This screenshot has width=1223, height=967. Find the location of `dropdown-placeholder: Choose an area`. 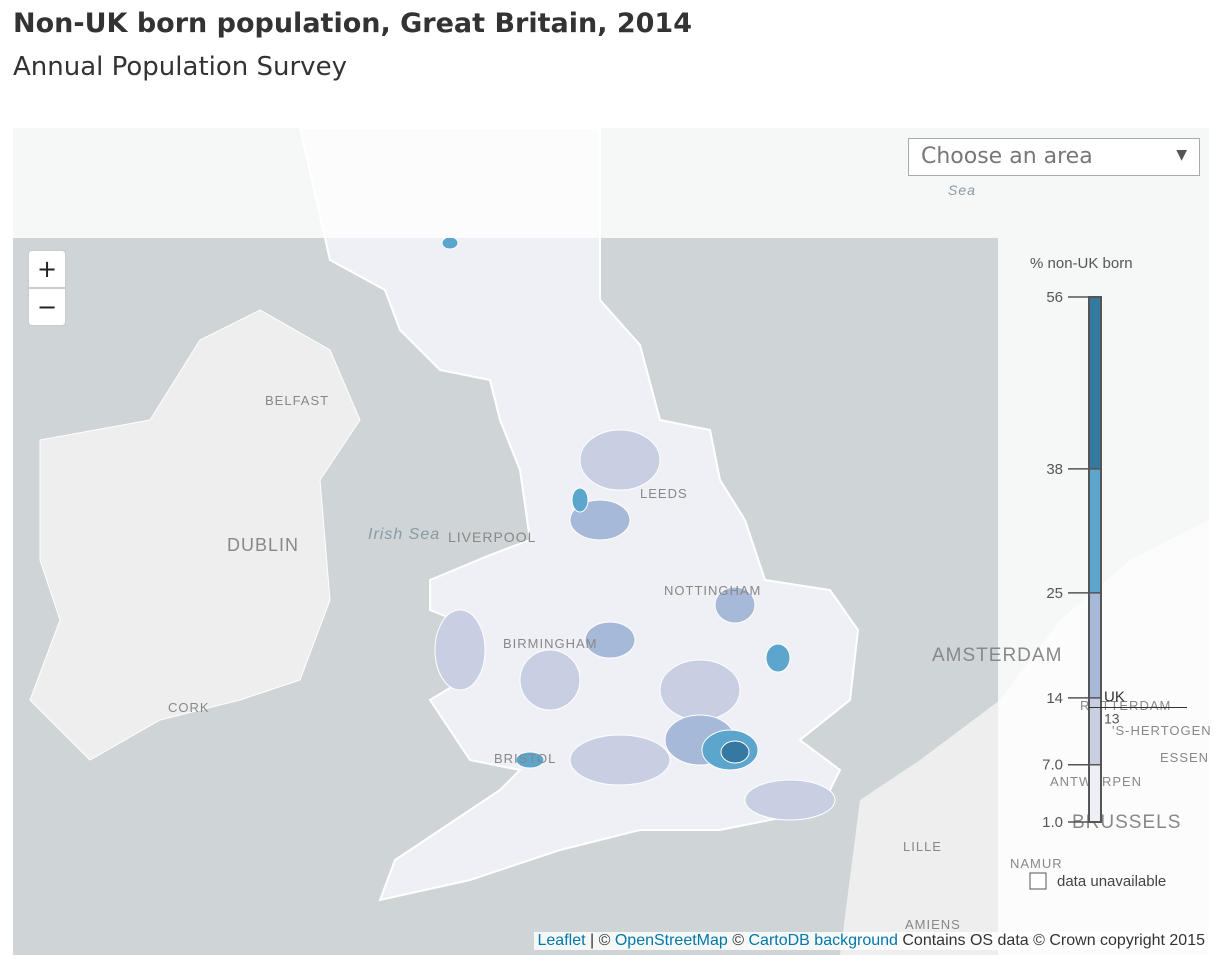

dropdown-placeholder: Choose an area is located at coordinates (1007, 156).